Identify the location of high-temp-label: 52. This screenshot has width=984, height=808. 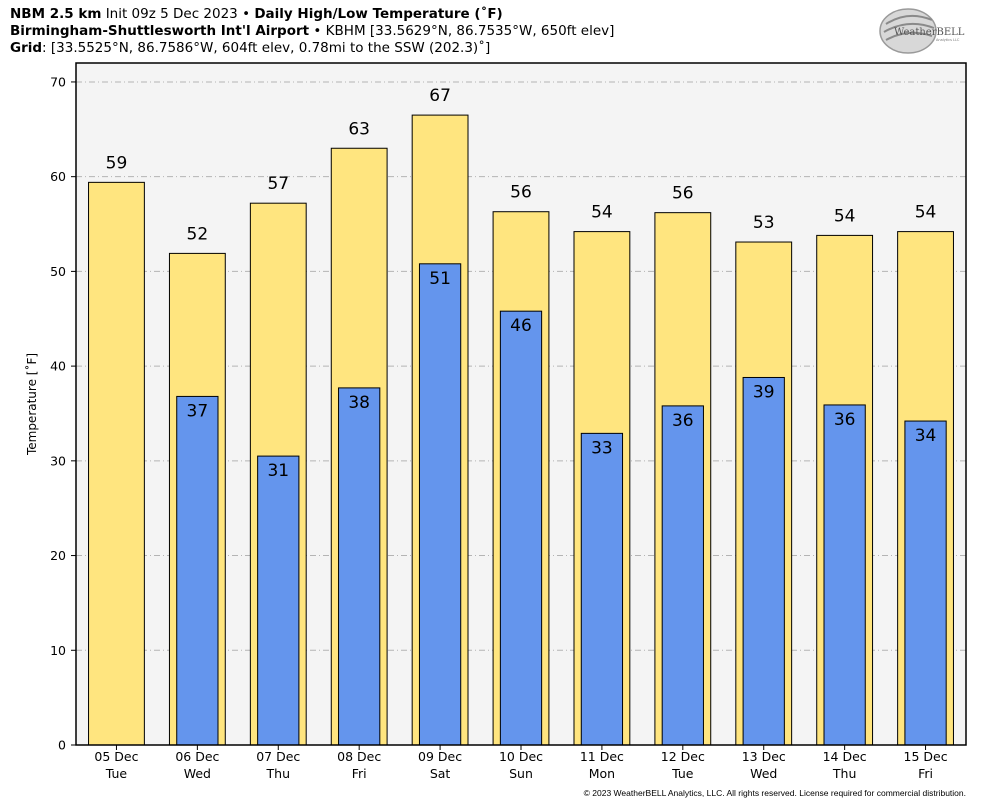
(198, 234).